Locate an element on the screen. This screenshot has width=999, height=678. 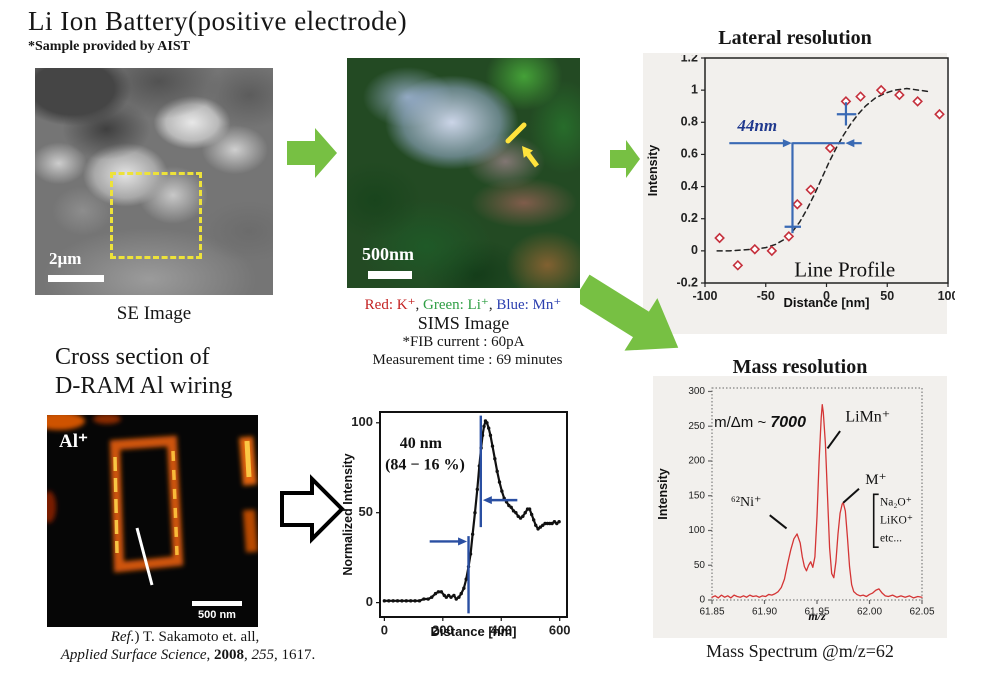
al-sims-image: Al⁺ 500 nm is located at coordinates (152, 521).